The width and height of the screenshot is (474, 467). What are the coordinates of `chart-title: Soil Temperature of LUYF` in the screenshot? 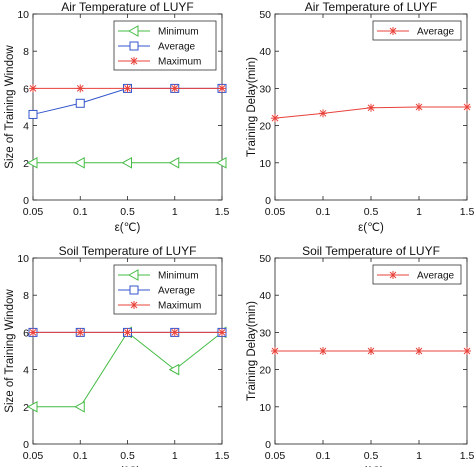 It's located at (128, 251).